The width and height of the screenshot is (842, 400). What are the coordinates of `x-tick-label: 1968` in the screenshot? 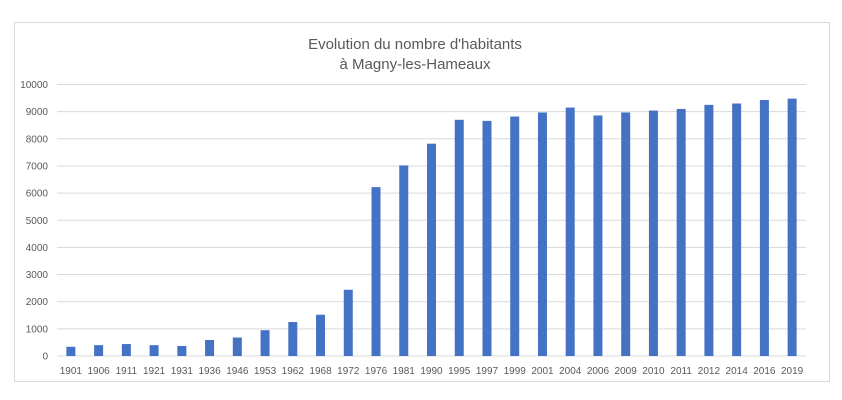 It's located at (320, 371).